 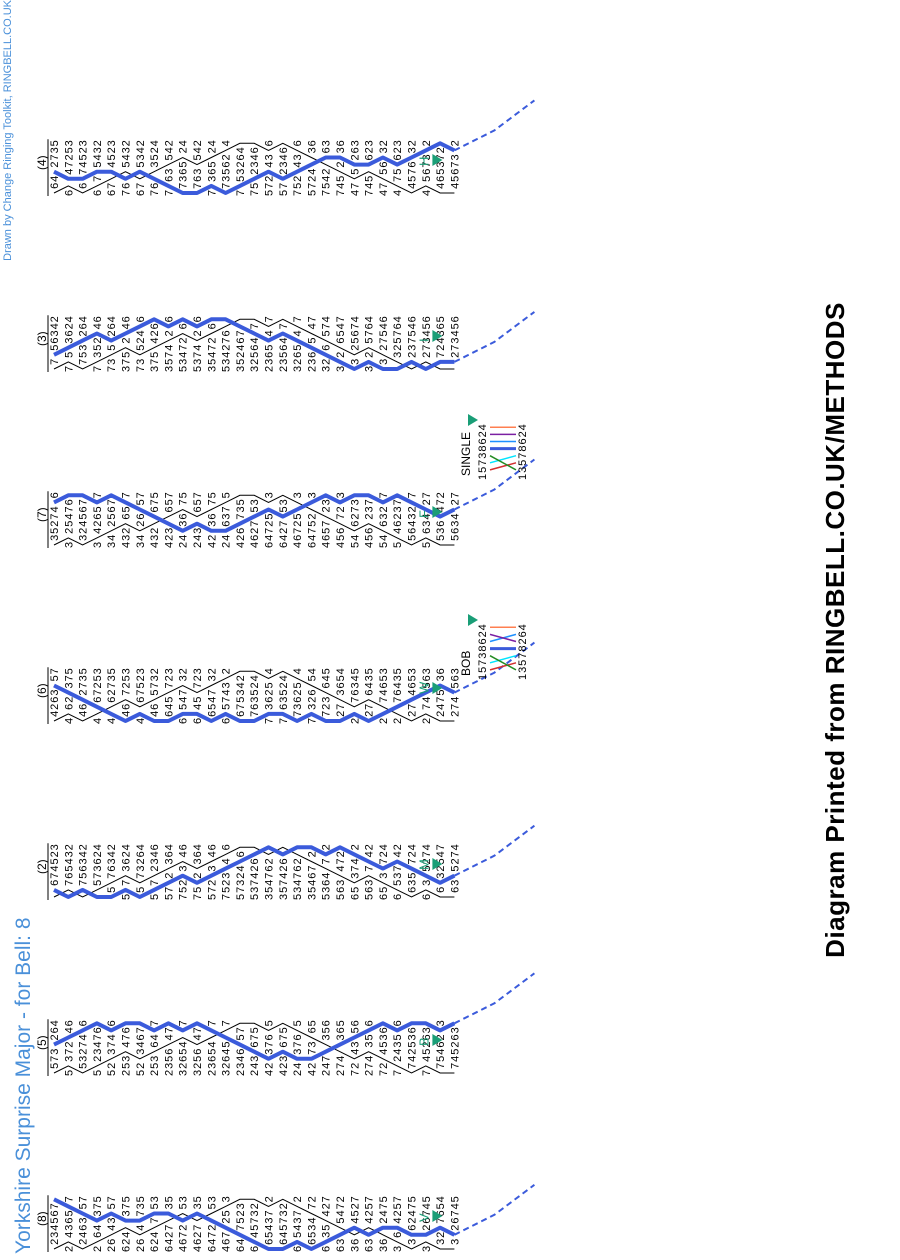 I want to click on call-end-bell: 2, so click(x=523, y=434).